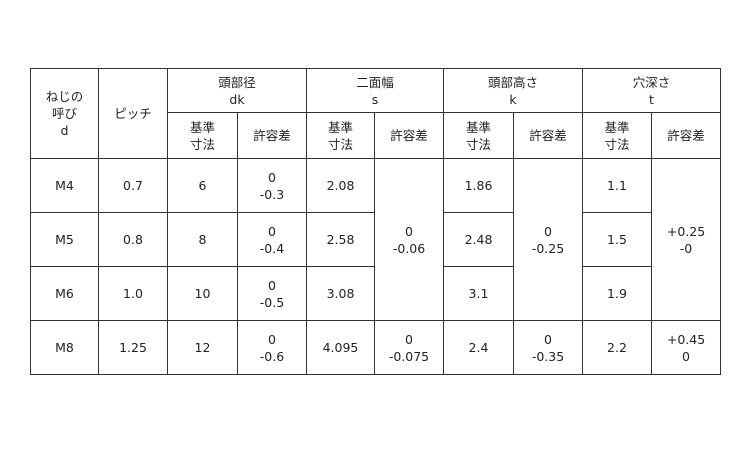 Image resolution: width=750 pixels, height=450 pixels. What do you see at coordinates (651, 90) in the screenshot?
I see `header-group-t: 穴深さ t` at bounding box center [651, 90].